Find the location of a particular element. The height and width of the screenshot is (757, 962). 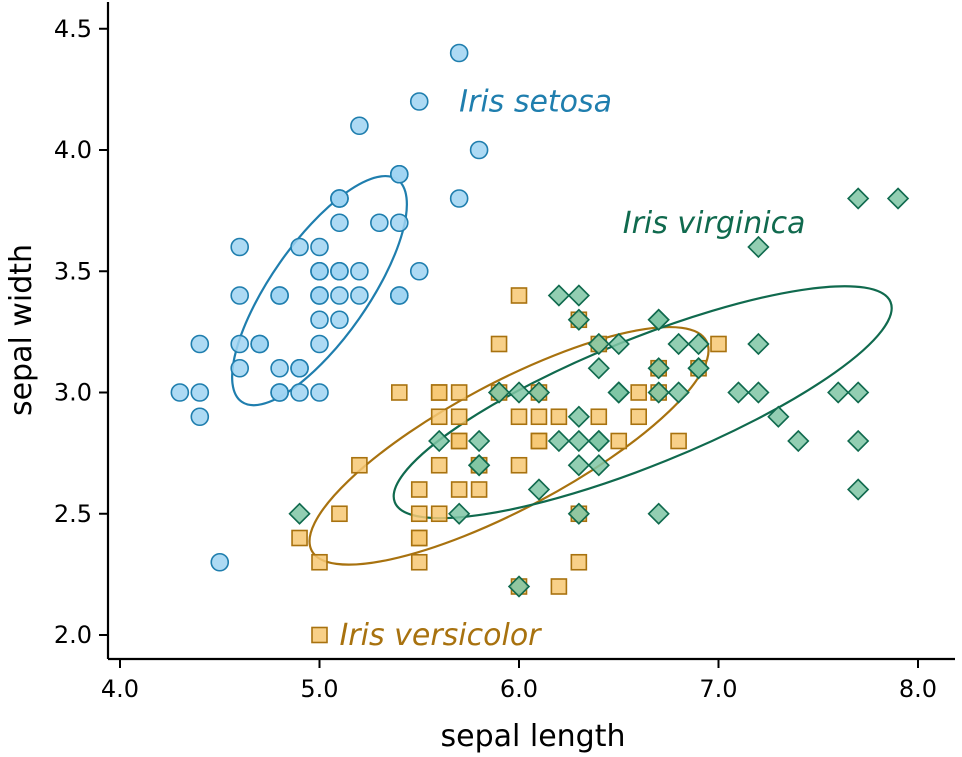

x-tick-label: 8.0 is located at coordinates (918, 689).